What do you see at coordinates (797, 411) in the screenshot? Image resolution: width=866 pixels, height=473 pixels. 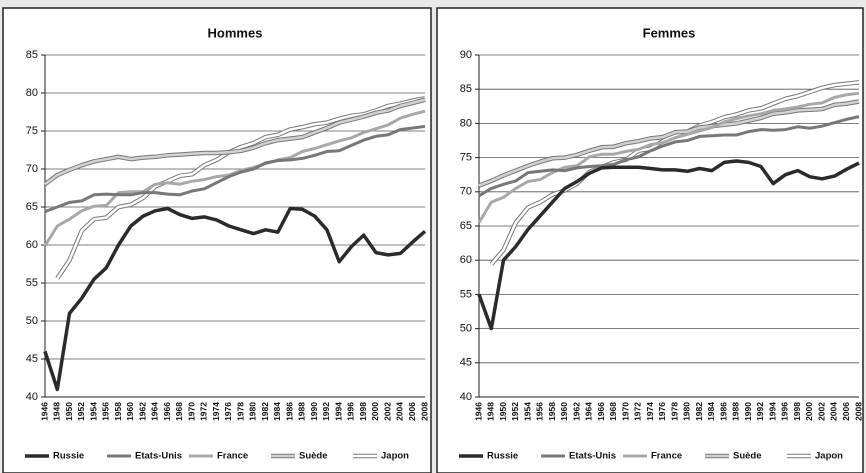 I see `x-tick-label: 1998` at bounding box center [797, 411].